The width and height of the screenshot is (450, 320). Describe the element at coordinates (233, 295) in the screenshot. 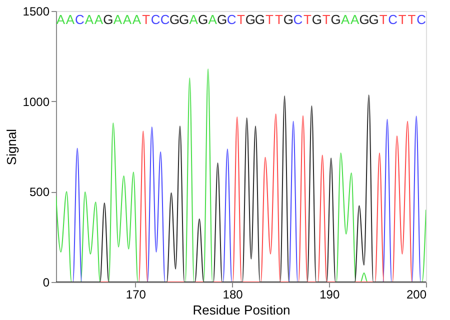

I see `x-tick-label: 180` at that location.